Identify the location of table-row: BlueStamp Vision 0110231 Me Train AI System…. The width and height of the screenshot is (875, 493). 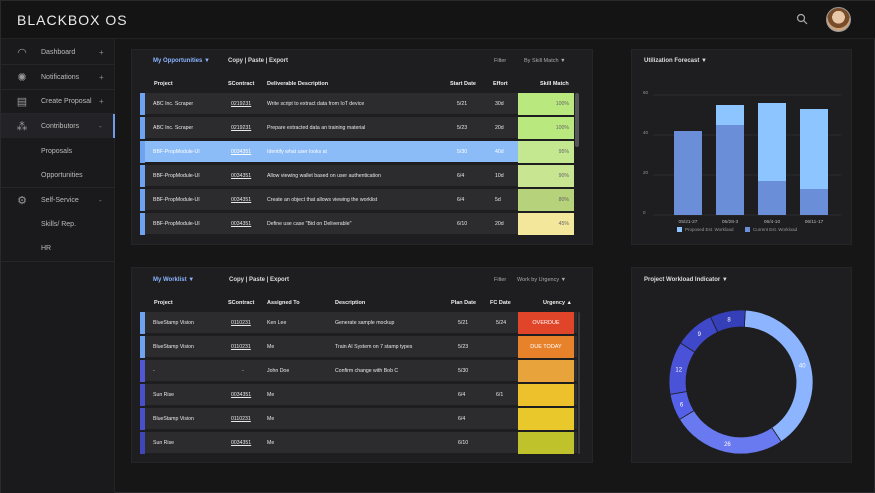
(358, 347).